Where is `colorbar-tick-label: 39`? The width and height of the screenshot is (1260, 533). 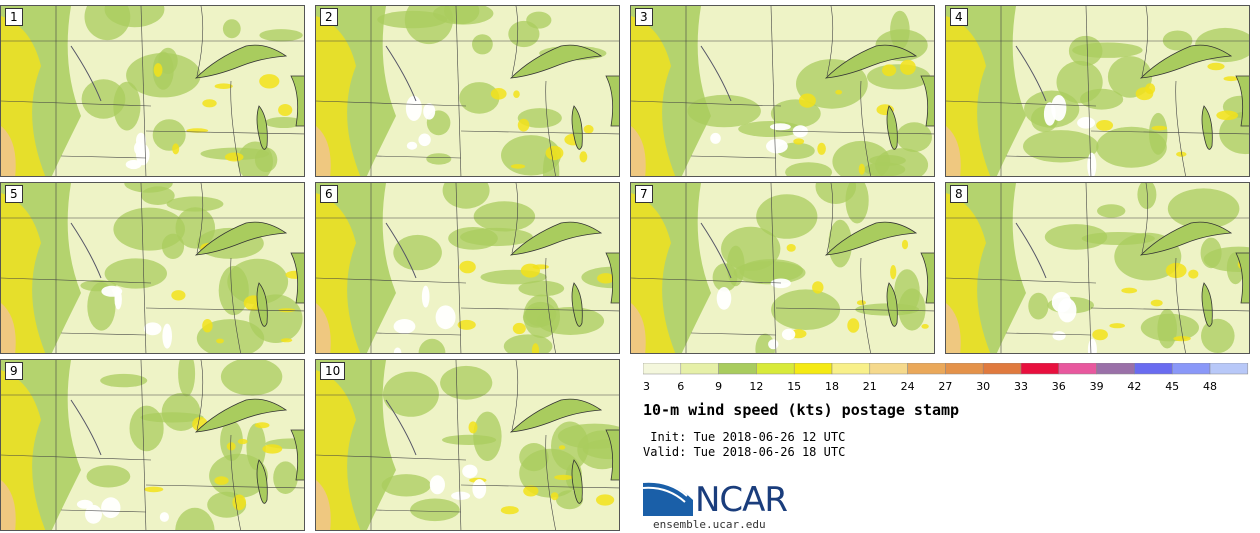
colorbar-tick-label: 39 is located at coordinates (1097, 386).